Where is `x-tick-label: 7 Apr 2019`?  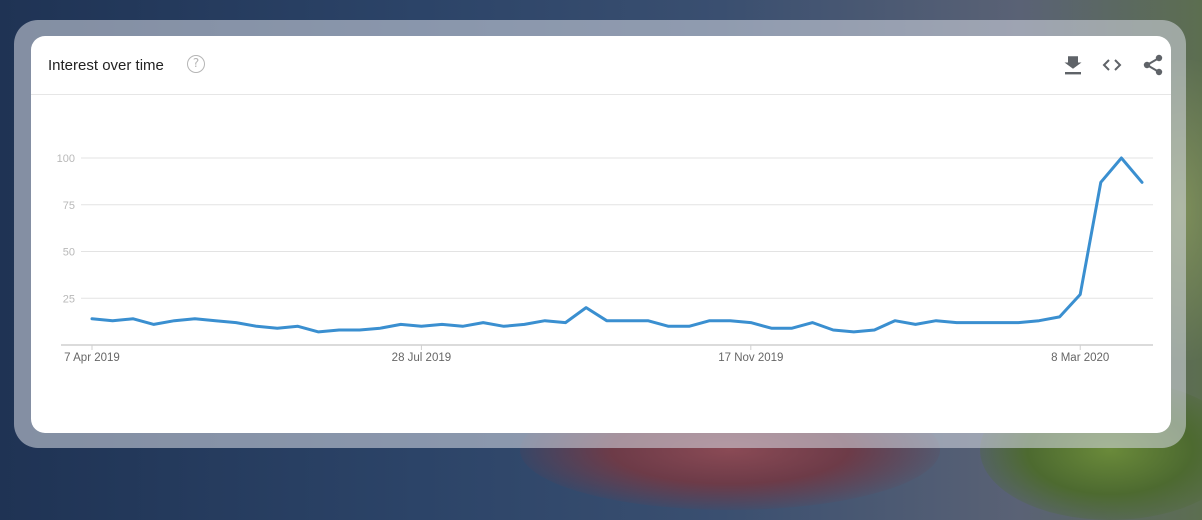
x-tick-label: 7 Apr 2019 is located at coordinates (92, 358).